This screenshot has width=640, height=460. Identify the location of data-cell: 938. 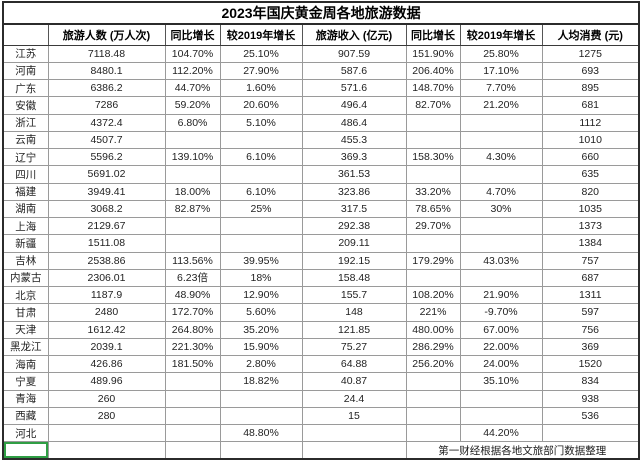
(590, 398).